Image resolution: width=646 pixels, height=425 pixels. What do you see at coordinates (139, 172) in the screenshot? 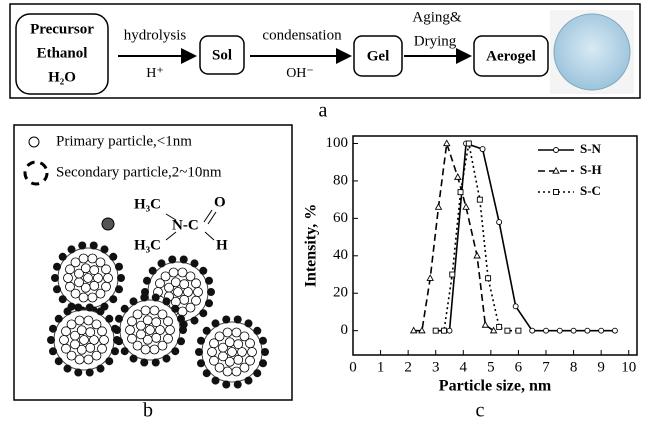
I see `legend-text: Secondary particle,2~10nm` at bounding box center [139, 172].